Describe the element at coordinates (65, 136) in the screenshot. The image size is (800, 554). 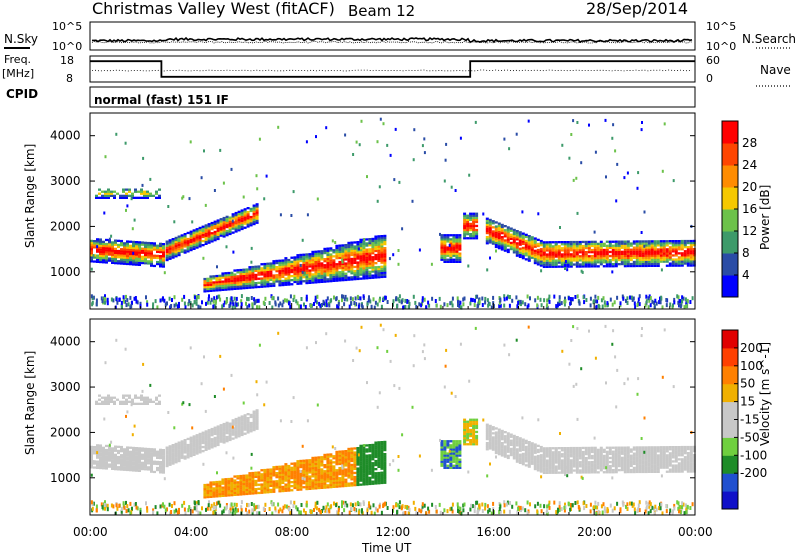
I see `ytick-label: 4000` at that location.